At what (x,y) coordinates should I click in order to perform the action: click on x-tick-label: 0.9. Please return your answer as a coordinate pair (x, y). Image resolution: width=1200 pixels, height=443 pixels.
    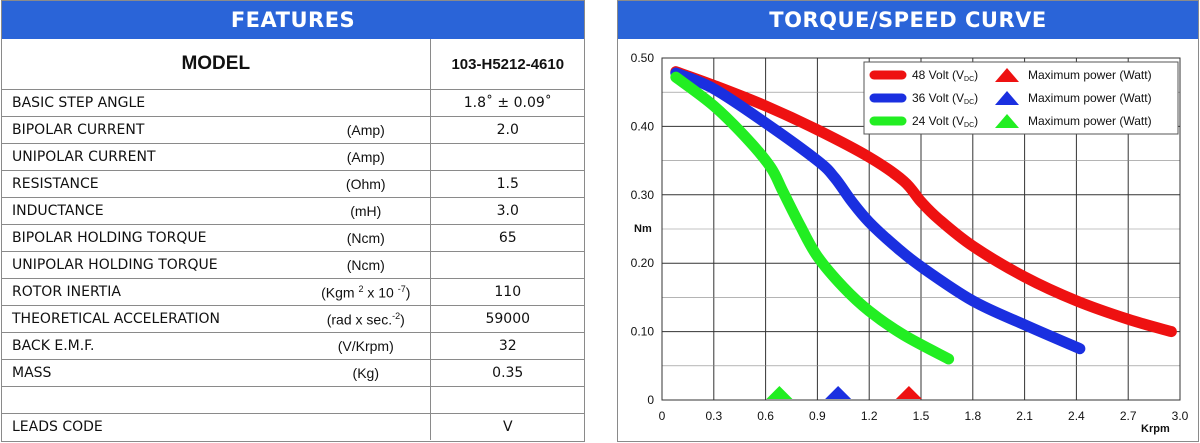
    Looking at the image, I should click on (817, 416).